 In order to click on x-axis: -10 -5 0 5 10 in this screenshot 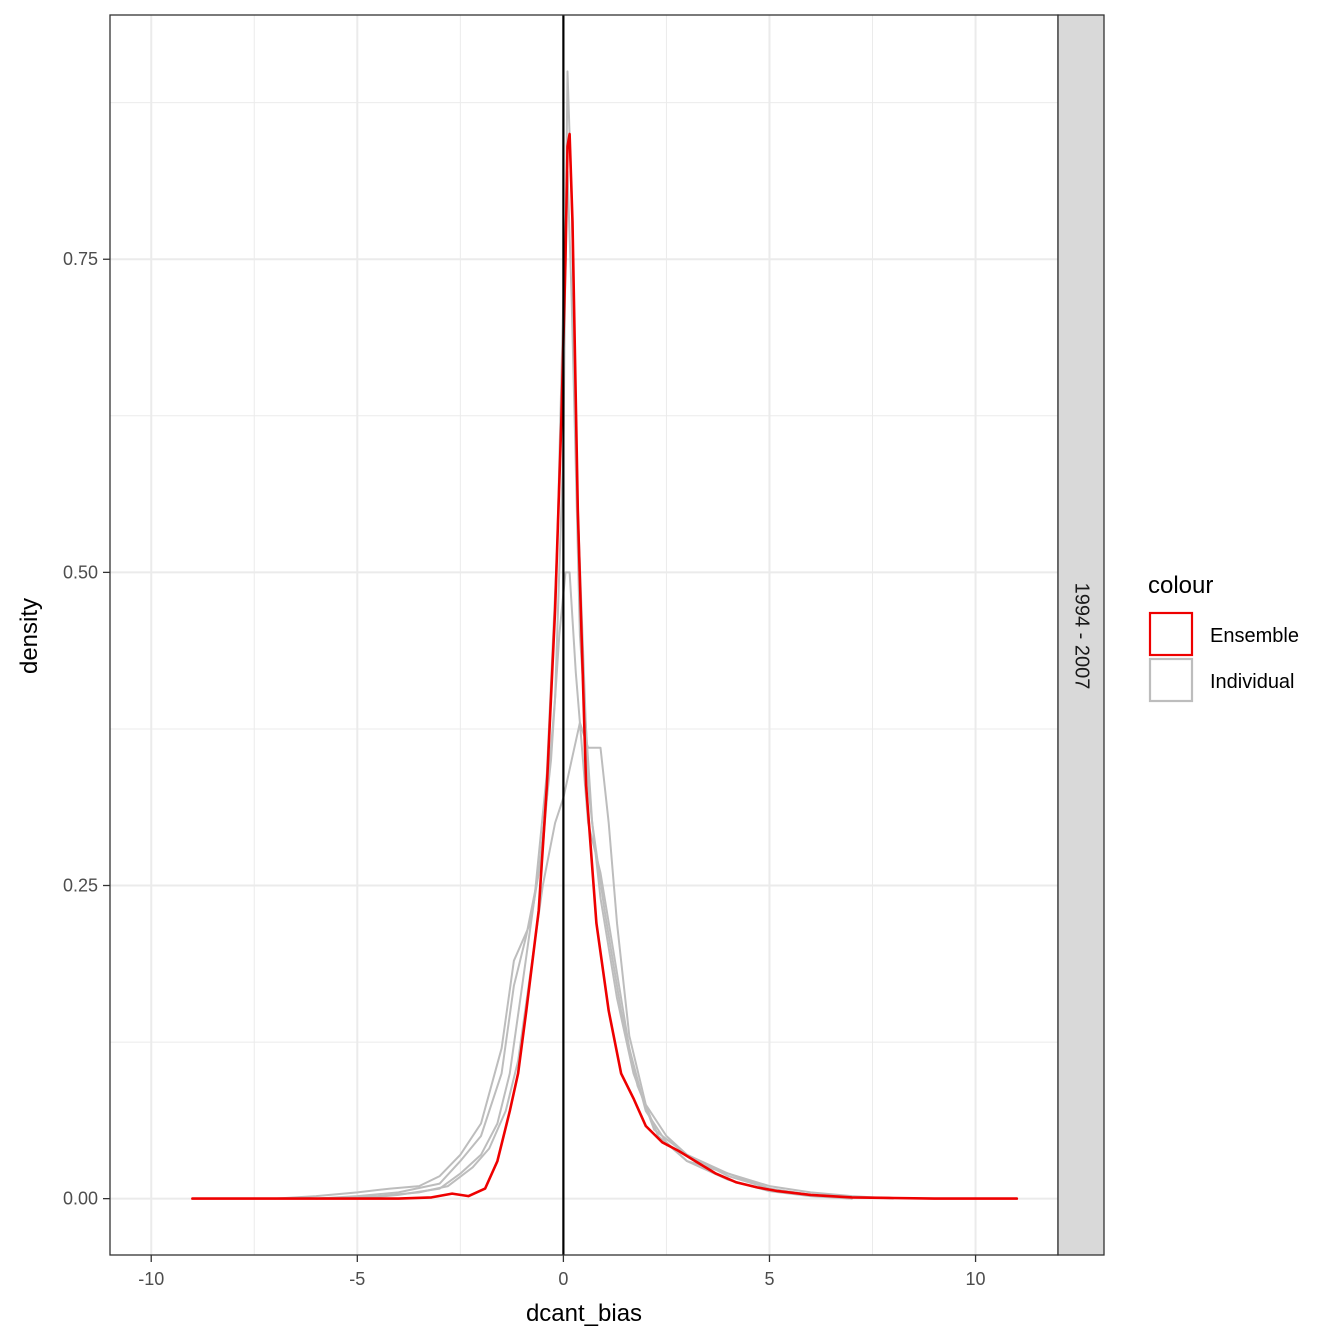, I will do `click(562, 1272)`.